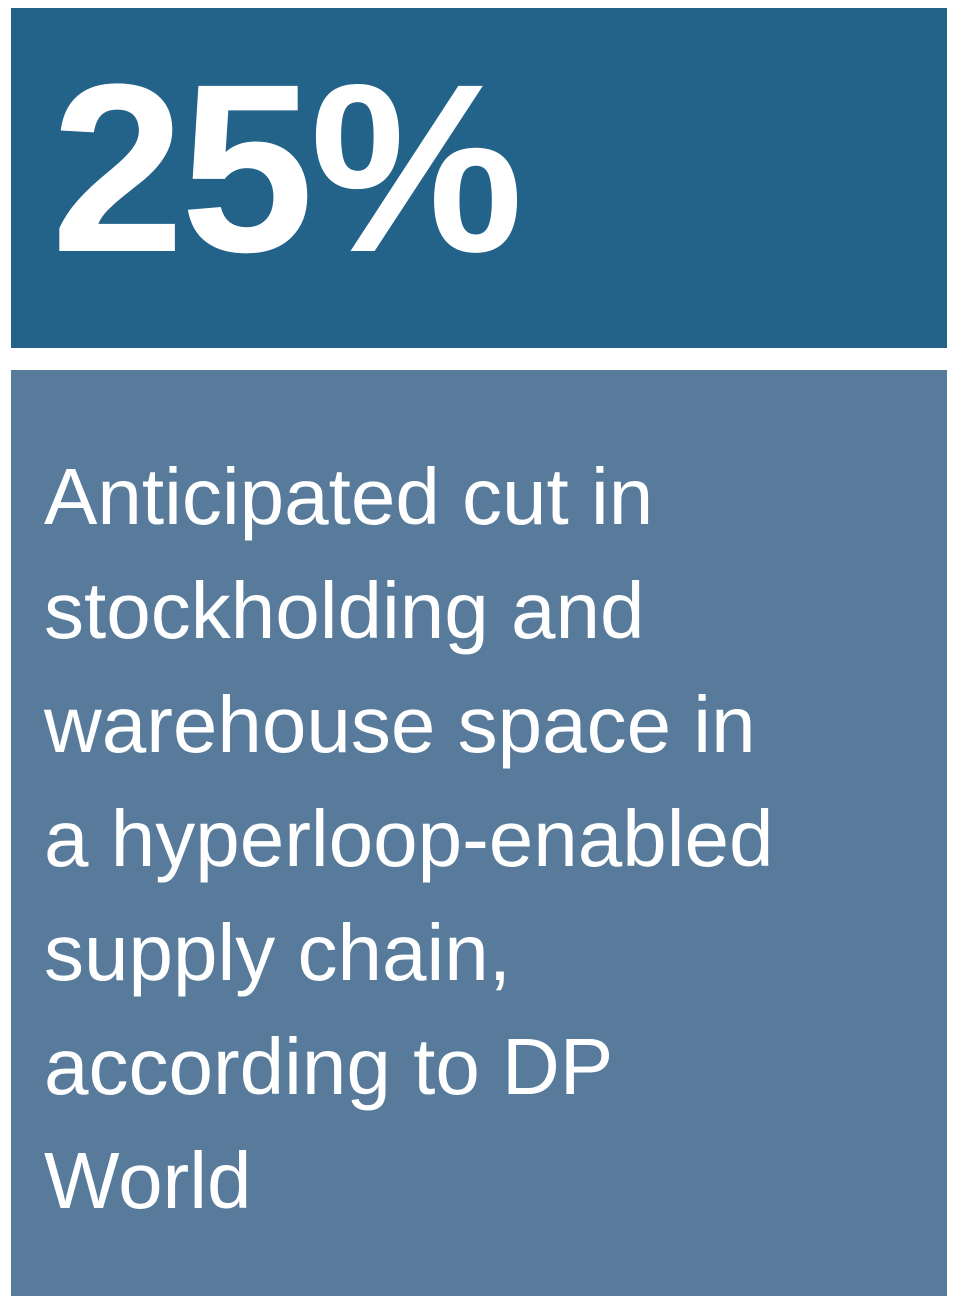 The height and width of the screenshot is (1296, 960). Describe the element at coordinates (344, 610) in the screenshot. I see `description-line: stockholding and` at that location.